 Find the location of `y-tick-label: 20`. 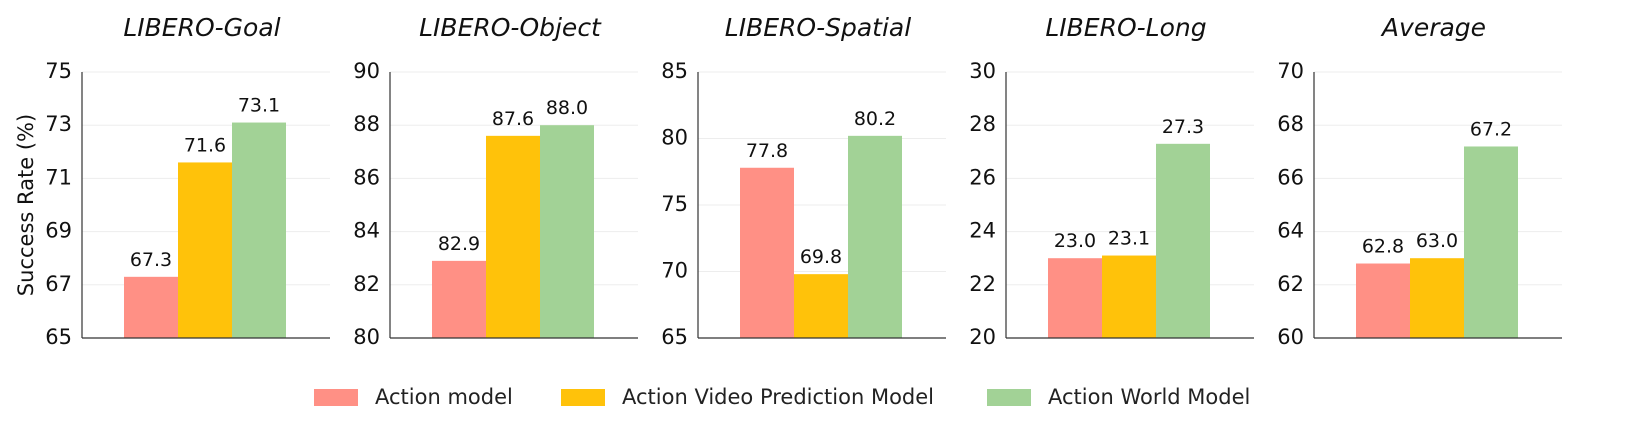

y-tick-label: 20 is located at coordinates (982, 337).